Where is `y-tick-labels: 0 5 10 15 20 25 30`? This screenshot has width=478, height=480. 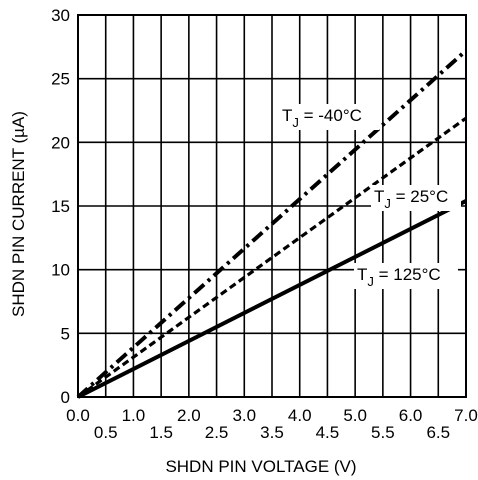 y-tick-labels: 0 5 10 15 20 25 30 is located at coordinates (60, 206).